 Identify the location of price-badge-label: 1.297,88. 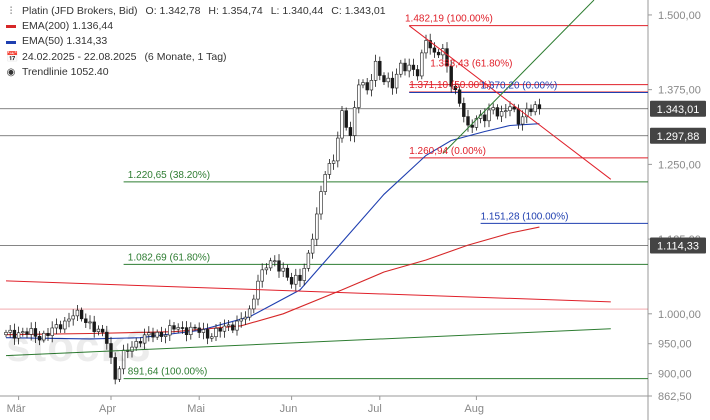
(678, 137).